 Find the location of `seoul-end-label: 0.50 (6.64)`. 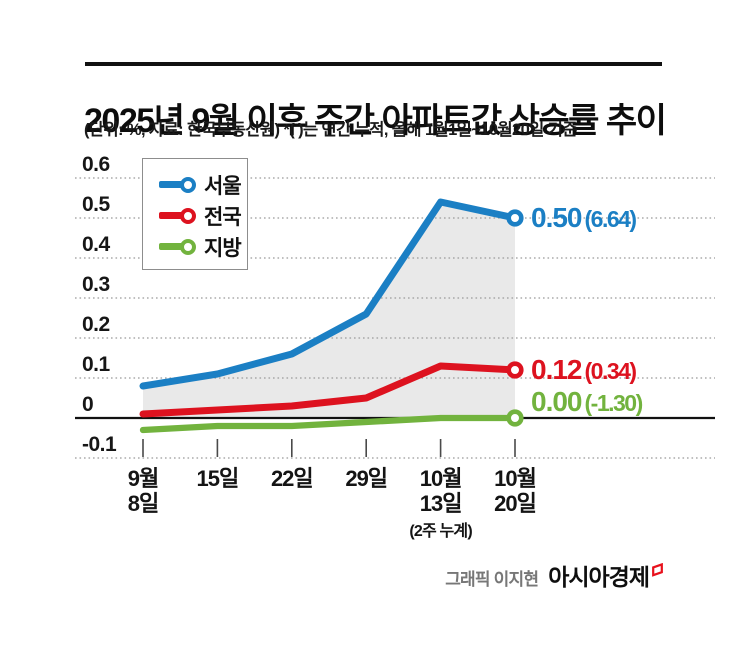

seoul-end-label: 0.50 (6.64) is located at coordinates (584, 218).